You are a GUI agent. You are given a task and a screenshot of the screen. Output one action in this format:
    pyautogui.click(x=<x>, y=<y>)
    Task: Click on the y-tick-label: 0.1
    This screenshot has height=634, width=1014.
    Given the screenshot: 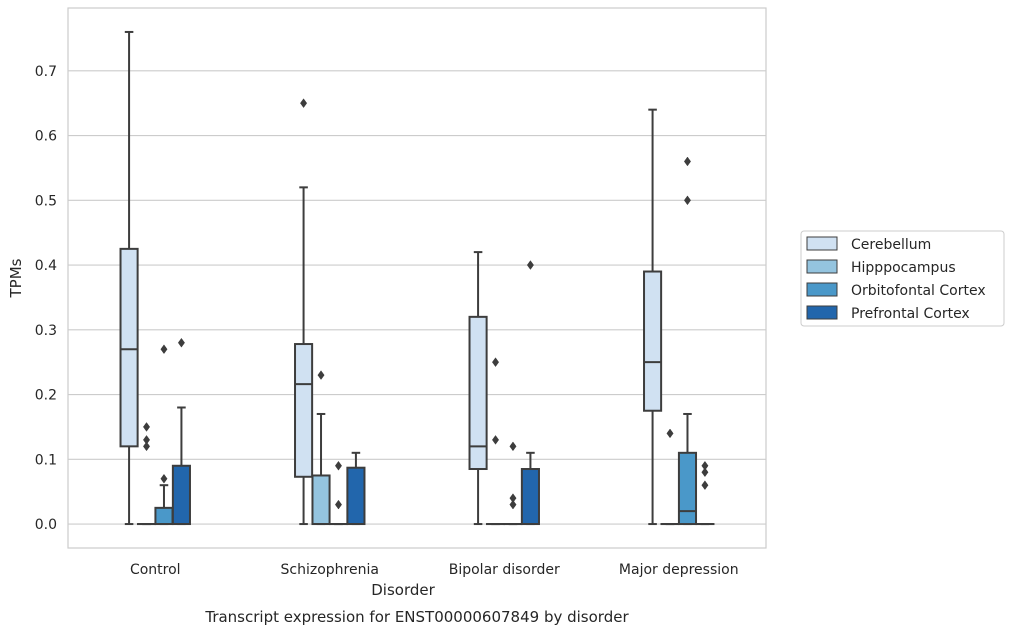 What is the action you would take?
    pyautogui.click(x=46, y=460)
    